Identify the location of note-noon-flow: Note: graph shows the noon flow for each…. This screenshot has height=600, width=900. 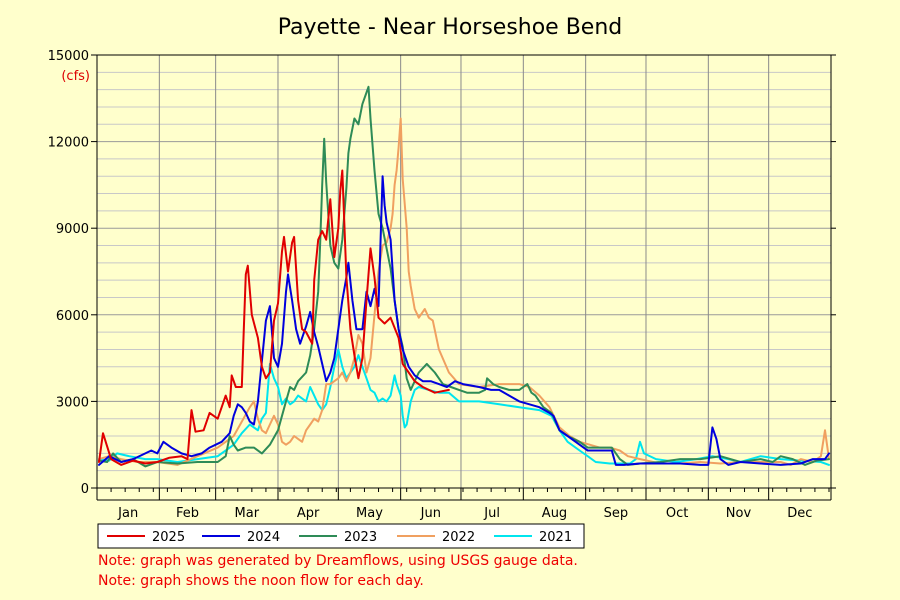
(261, 581).